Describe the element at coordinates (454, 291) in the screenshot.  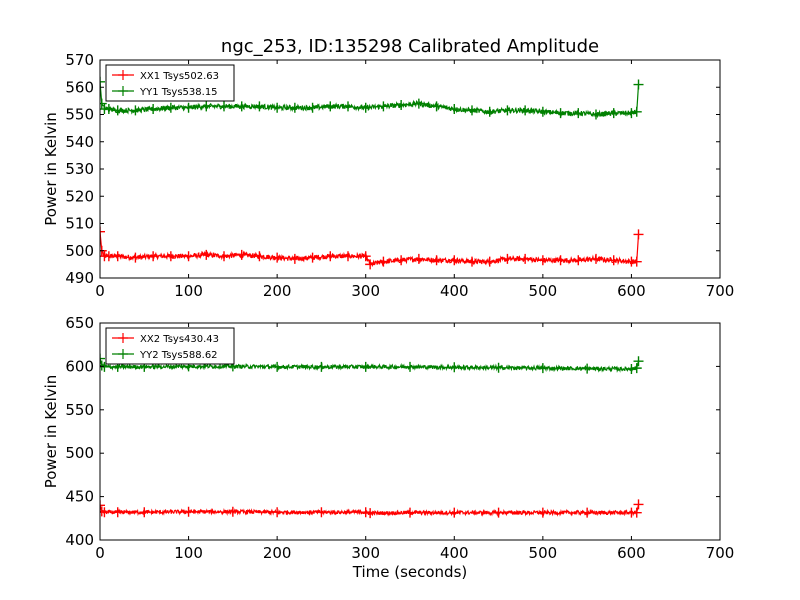
I see `x-tick-label: 400` at that location.